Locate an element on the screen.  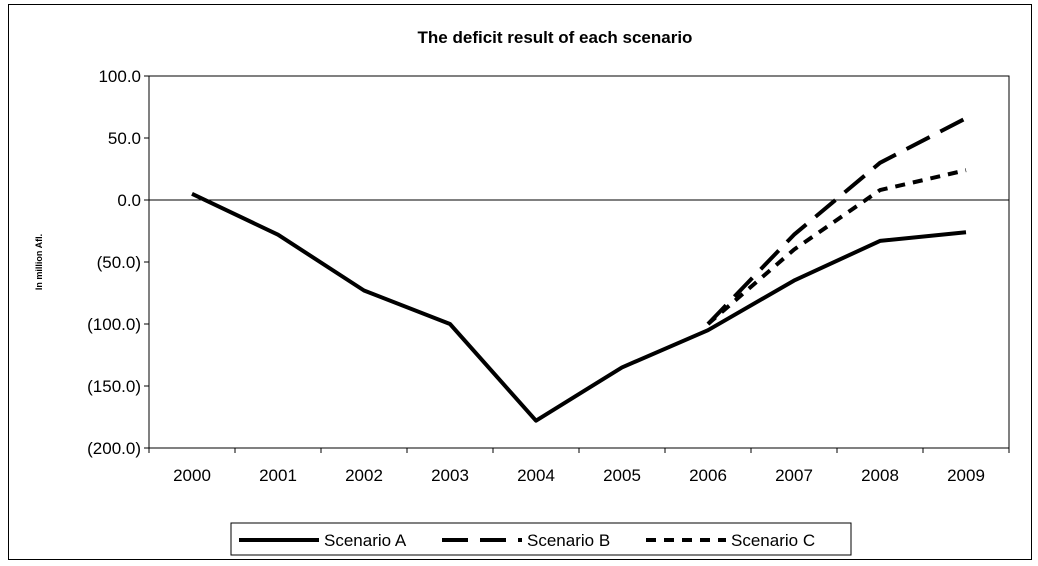
x-tick-label: 2004 is located at coordinates (536, 475).